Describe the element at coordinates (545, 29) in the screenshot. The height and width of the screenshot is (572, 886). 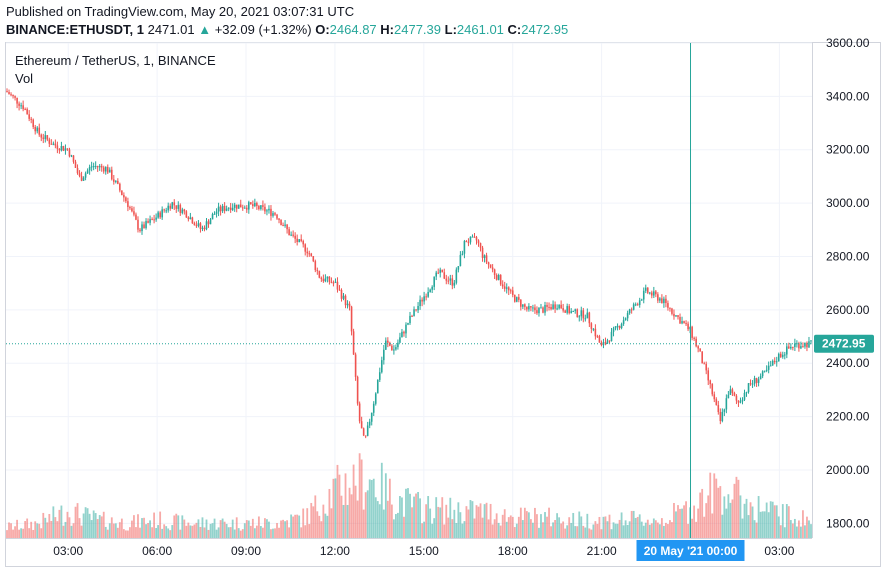
I see `close-value: 2472.95` at that location.